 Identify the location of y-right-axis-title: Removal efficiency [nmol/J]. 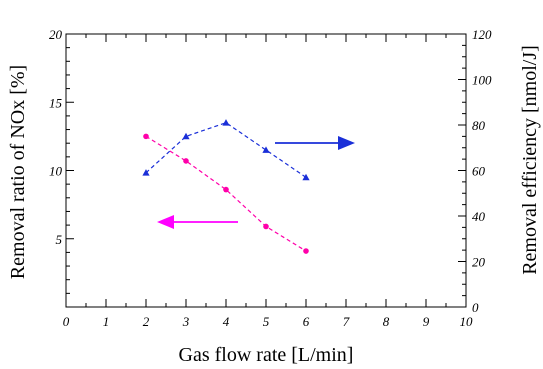
(530, 160).